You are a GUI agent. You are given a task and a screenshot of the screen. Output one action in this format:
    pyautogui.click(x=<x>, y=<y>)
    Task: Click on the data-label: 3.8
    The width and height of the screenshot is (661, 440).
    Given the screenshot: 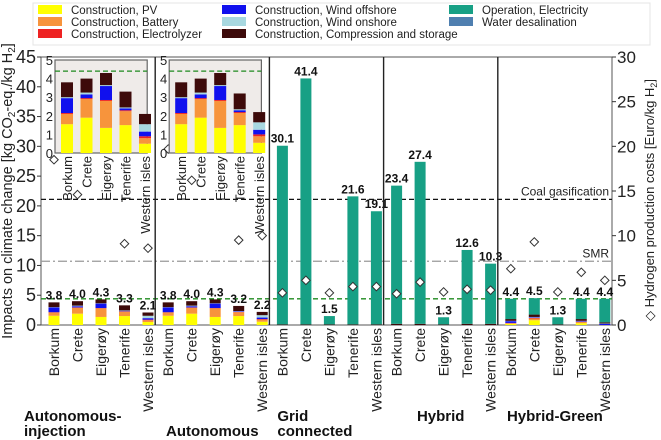 What is the action you would take?
    pyautogui.click(x=54, y=295)
    